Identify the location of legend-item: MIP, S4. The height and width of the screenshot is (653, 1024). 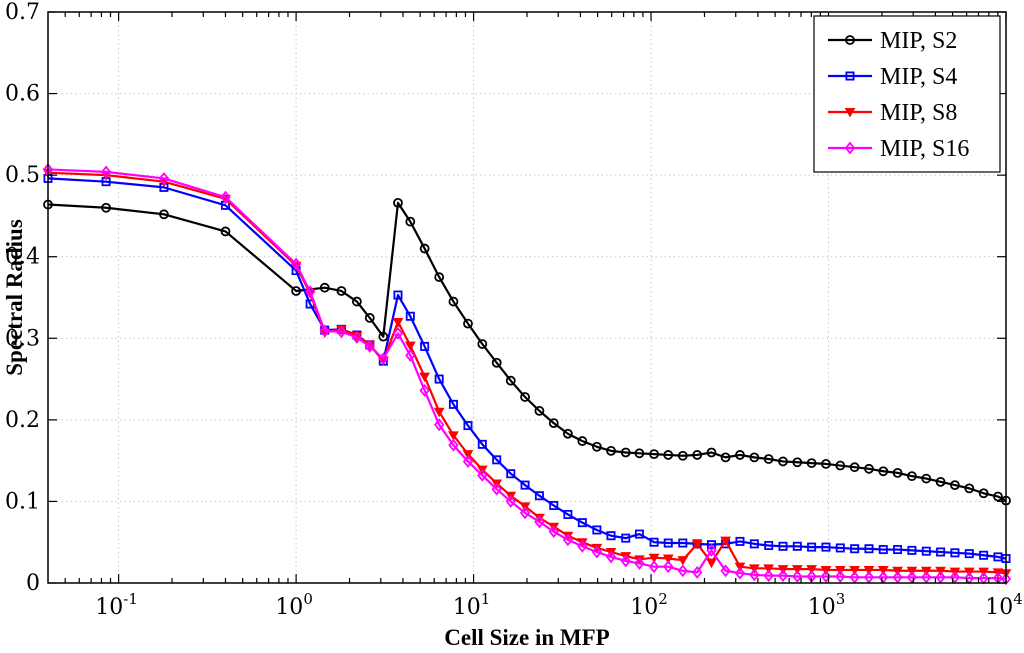
(892, 77).